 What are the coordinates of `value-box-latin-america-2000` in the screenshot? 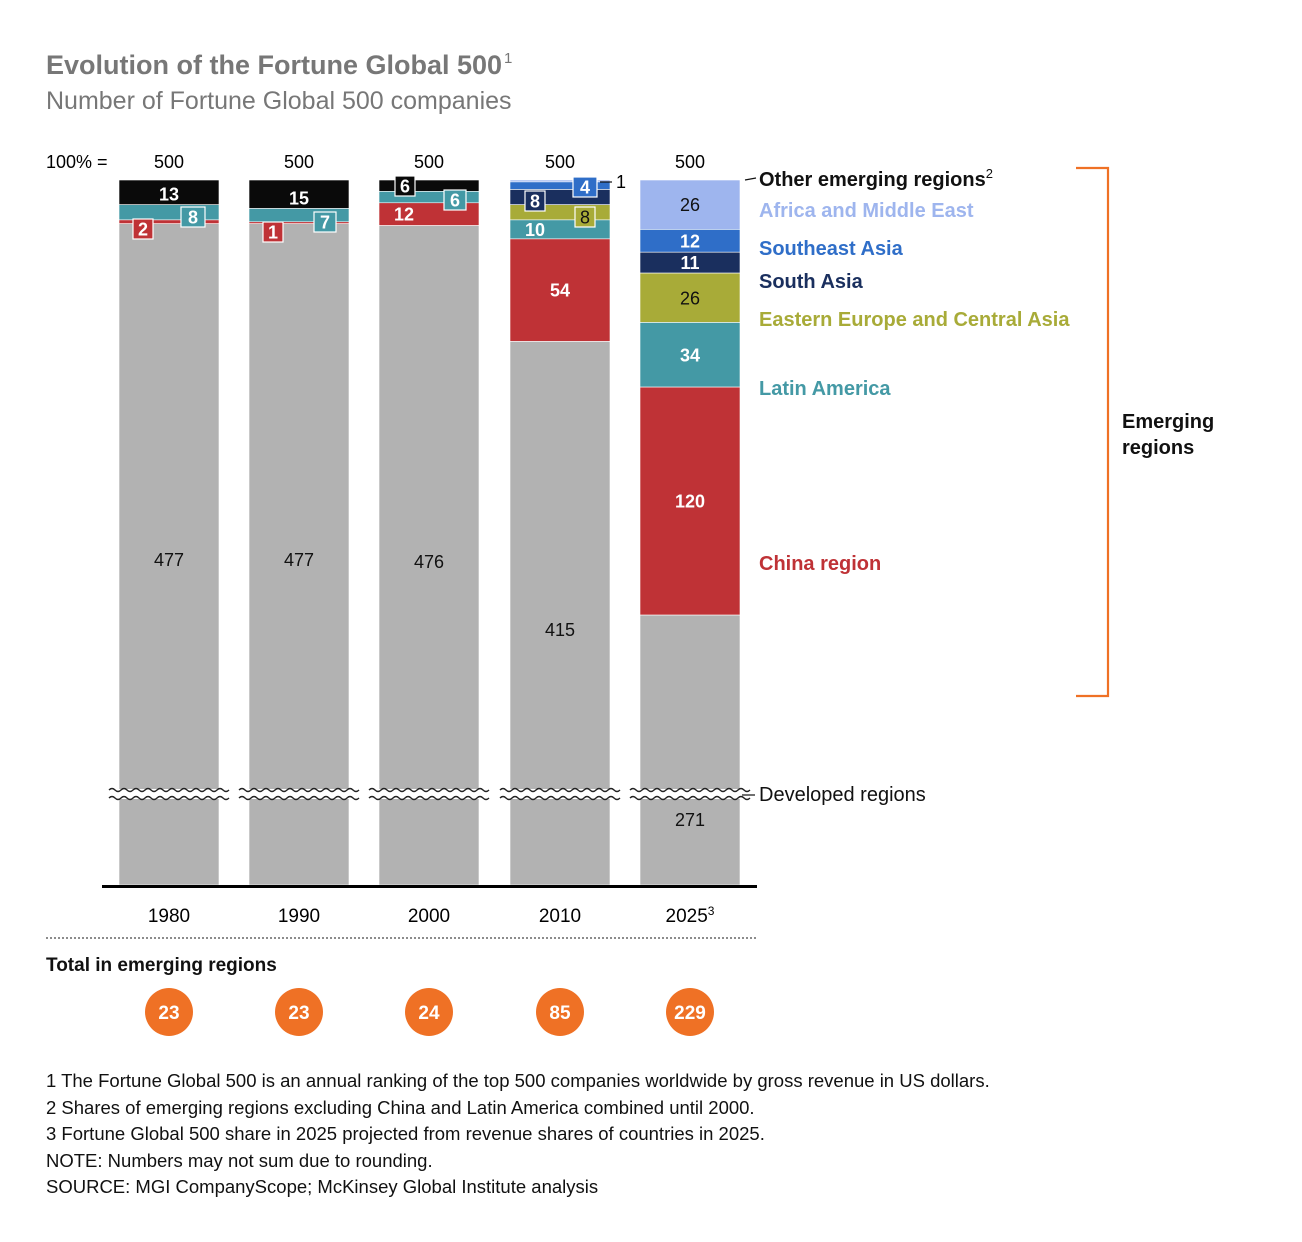 It's located at (455, 200).